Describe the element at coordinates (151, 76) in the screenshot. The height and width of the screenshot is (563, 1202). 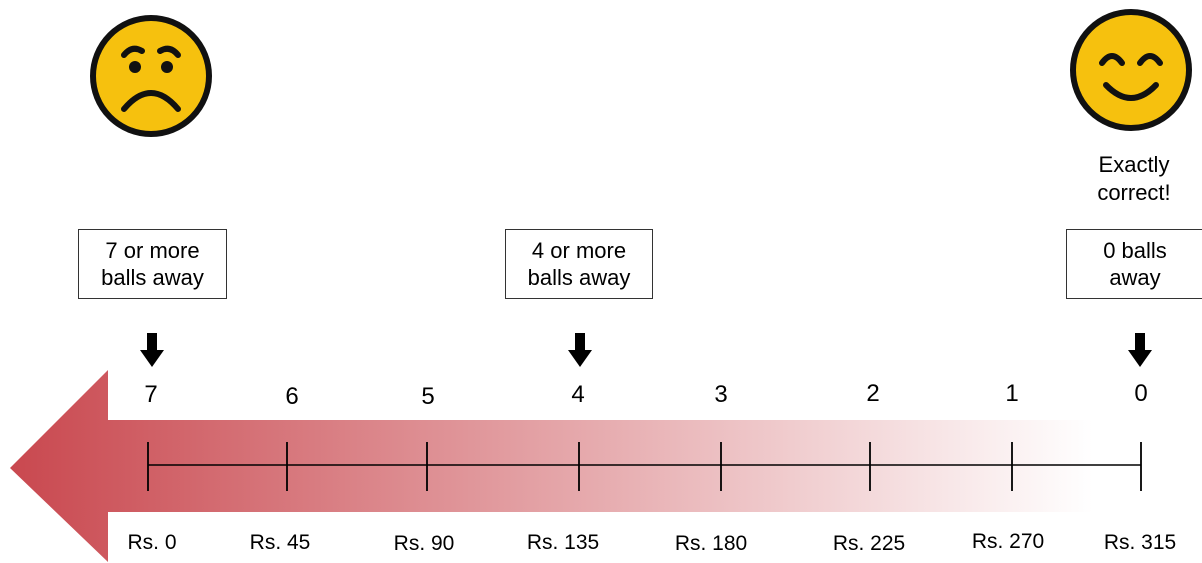
I see `sad-face-icon` at that location.